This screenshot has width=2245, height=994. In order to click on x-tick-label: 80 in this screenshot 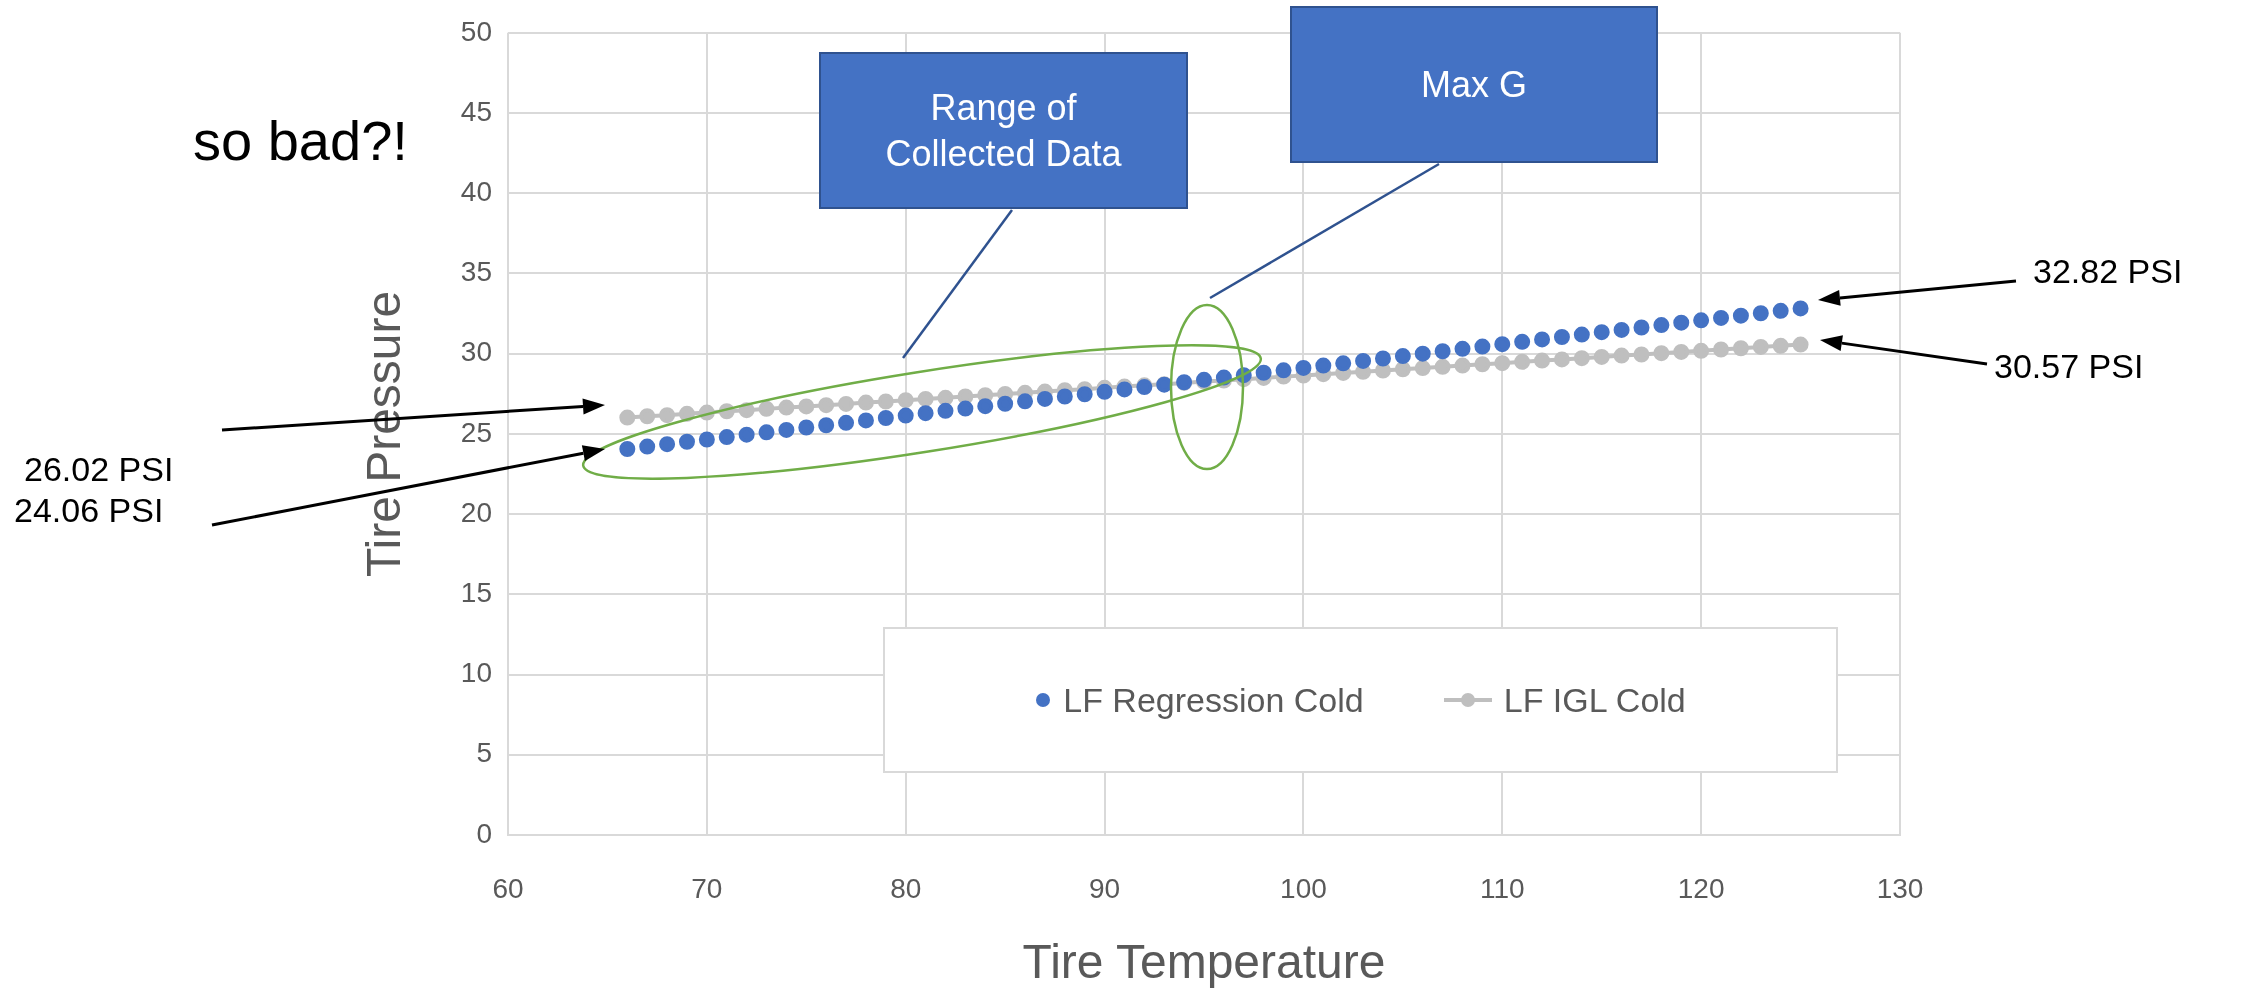, I will do `click(906, 888)`.